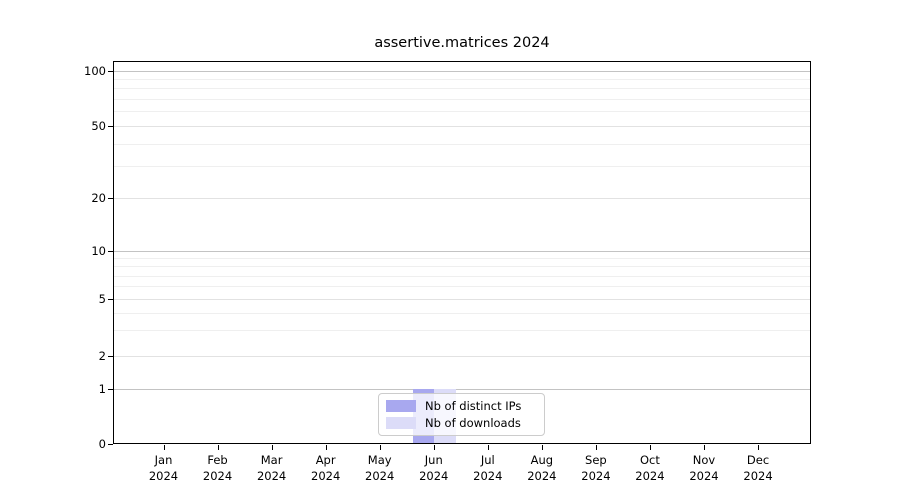 The height and width of the screenshot is (500, 900). Describe the element at coordinates (434, 447) in the screenshot. I see `x-tick-Jun` at that location.